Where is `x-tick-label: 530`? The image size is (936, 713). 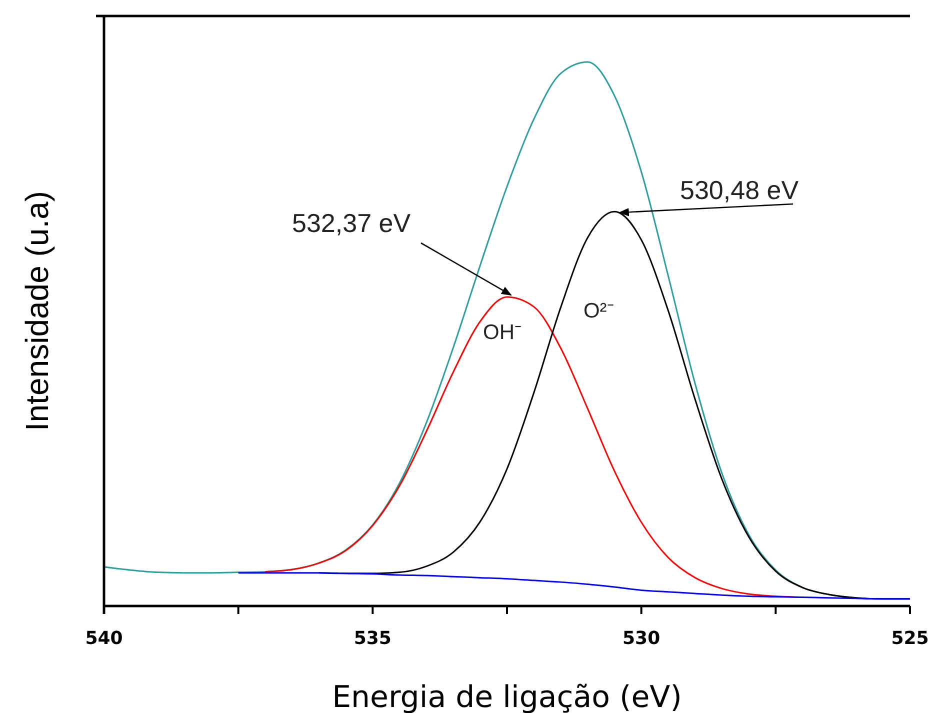 x-tick-label: 530 is located at coordinates (641, 638).